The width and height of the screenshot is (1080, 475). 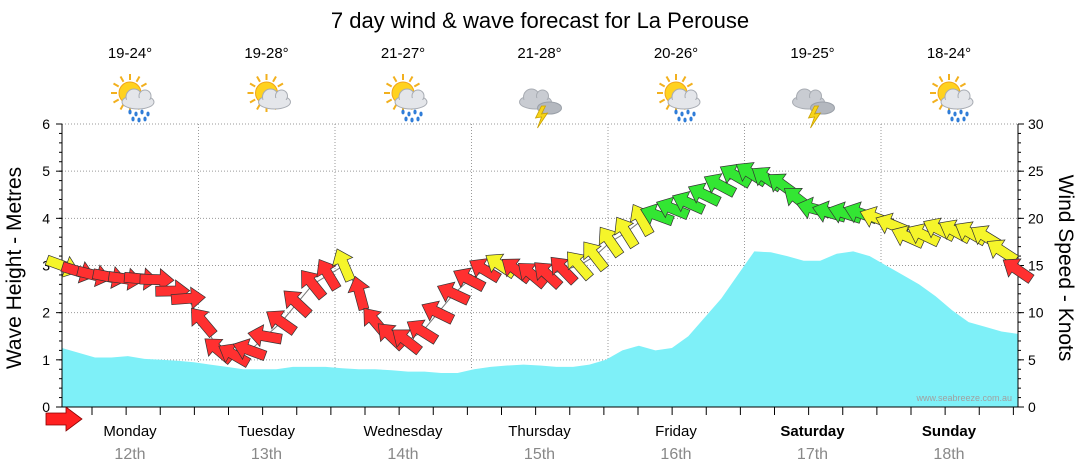 I want to click on day-temp: 21-27°, so click(x=403, y=53).